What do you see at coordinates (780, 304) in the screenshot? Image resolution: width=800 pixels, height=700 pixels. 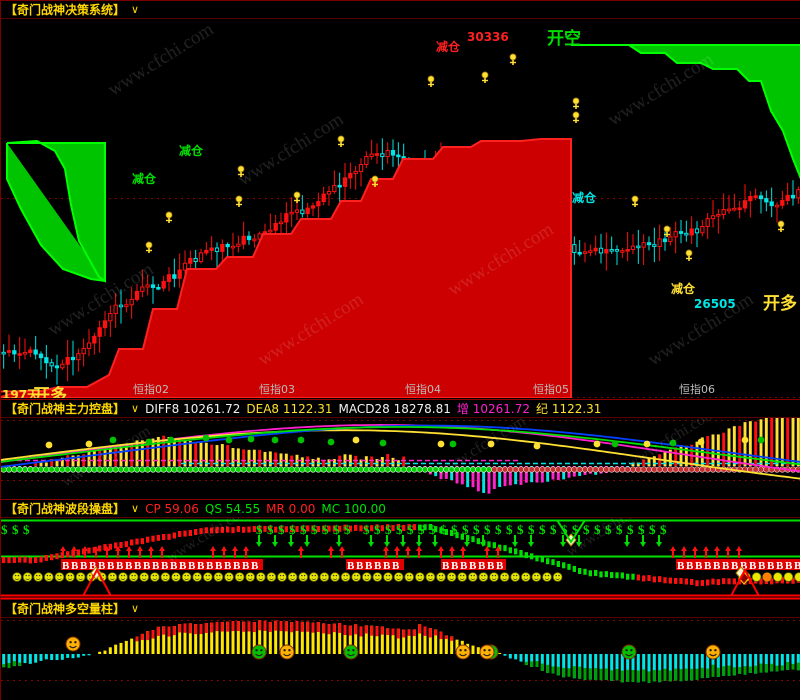 I see `label-open-long-right: 开多` at bounding box center [780, 304].